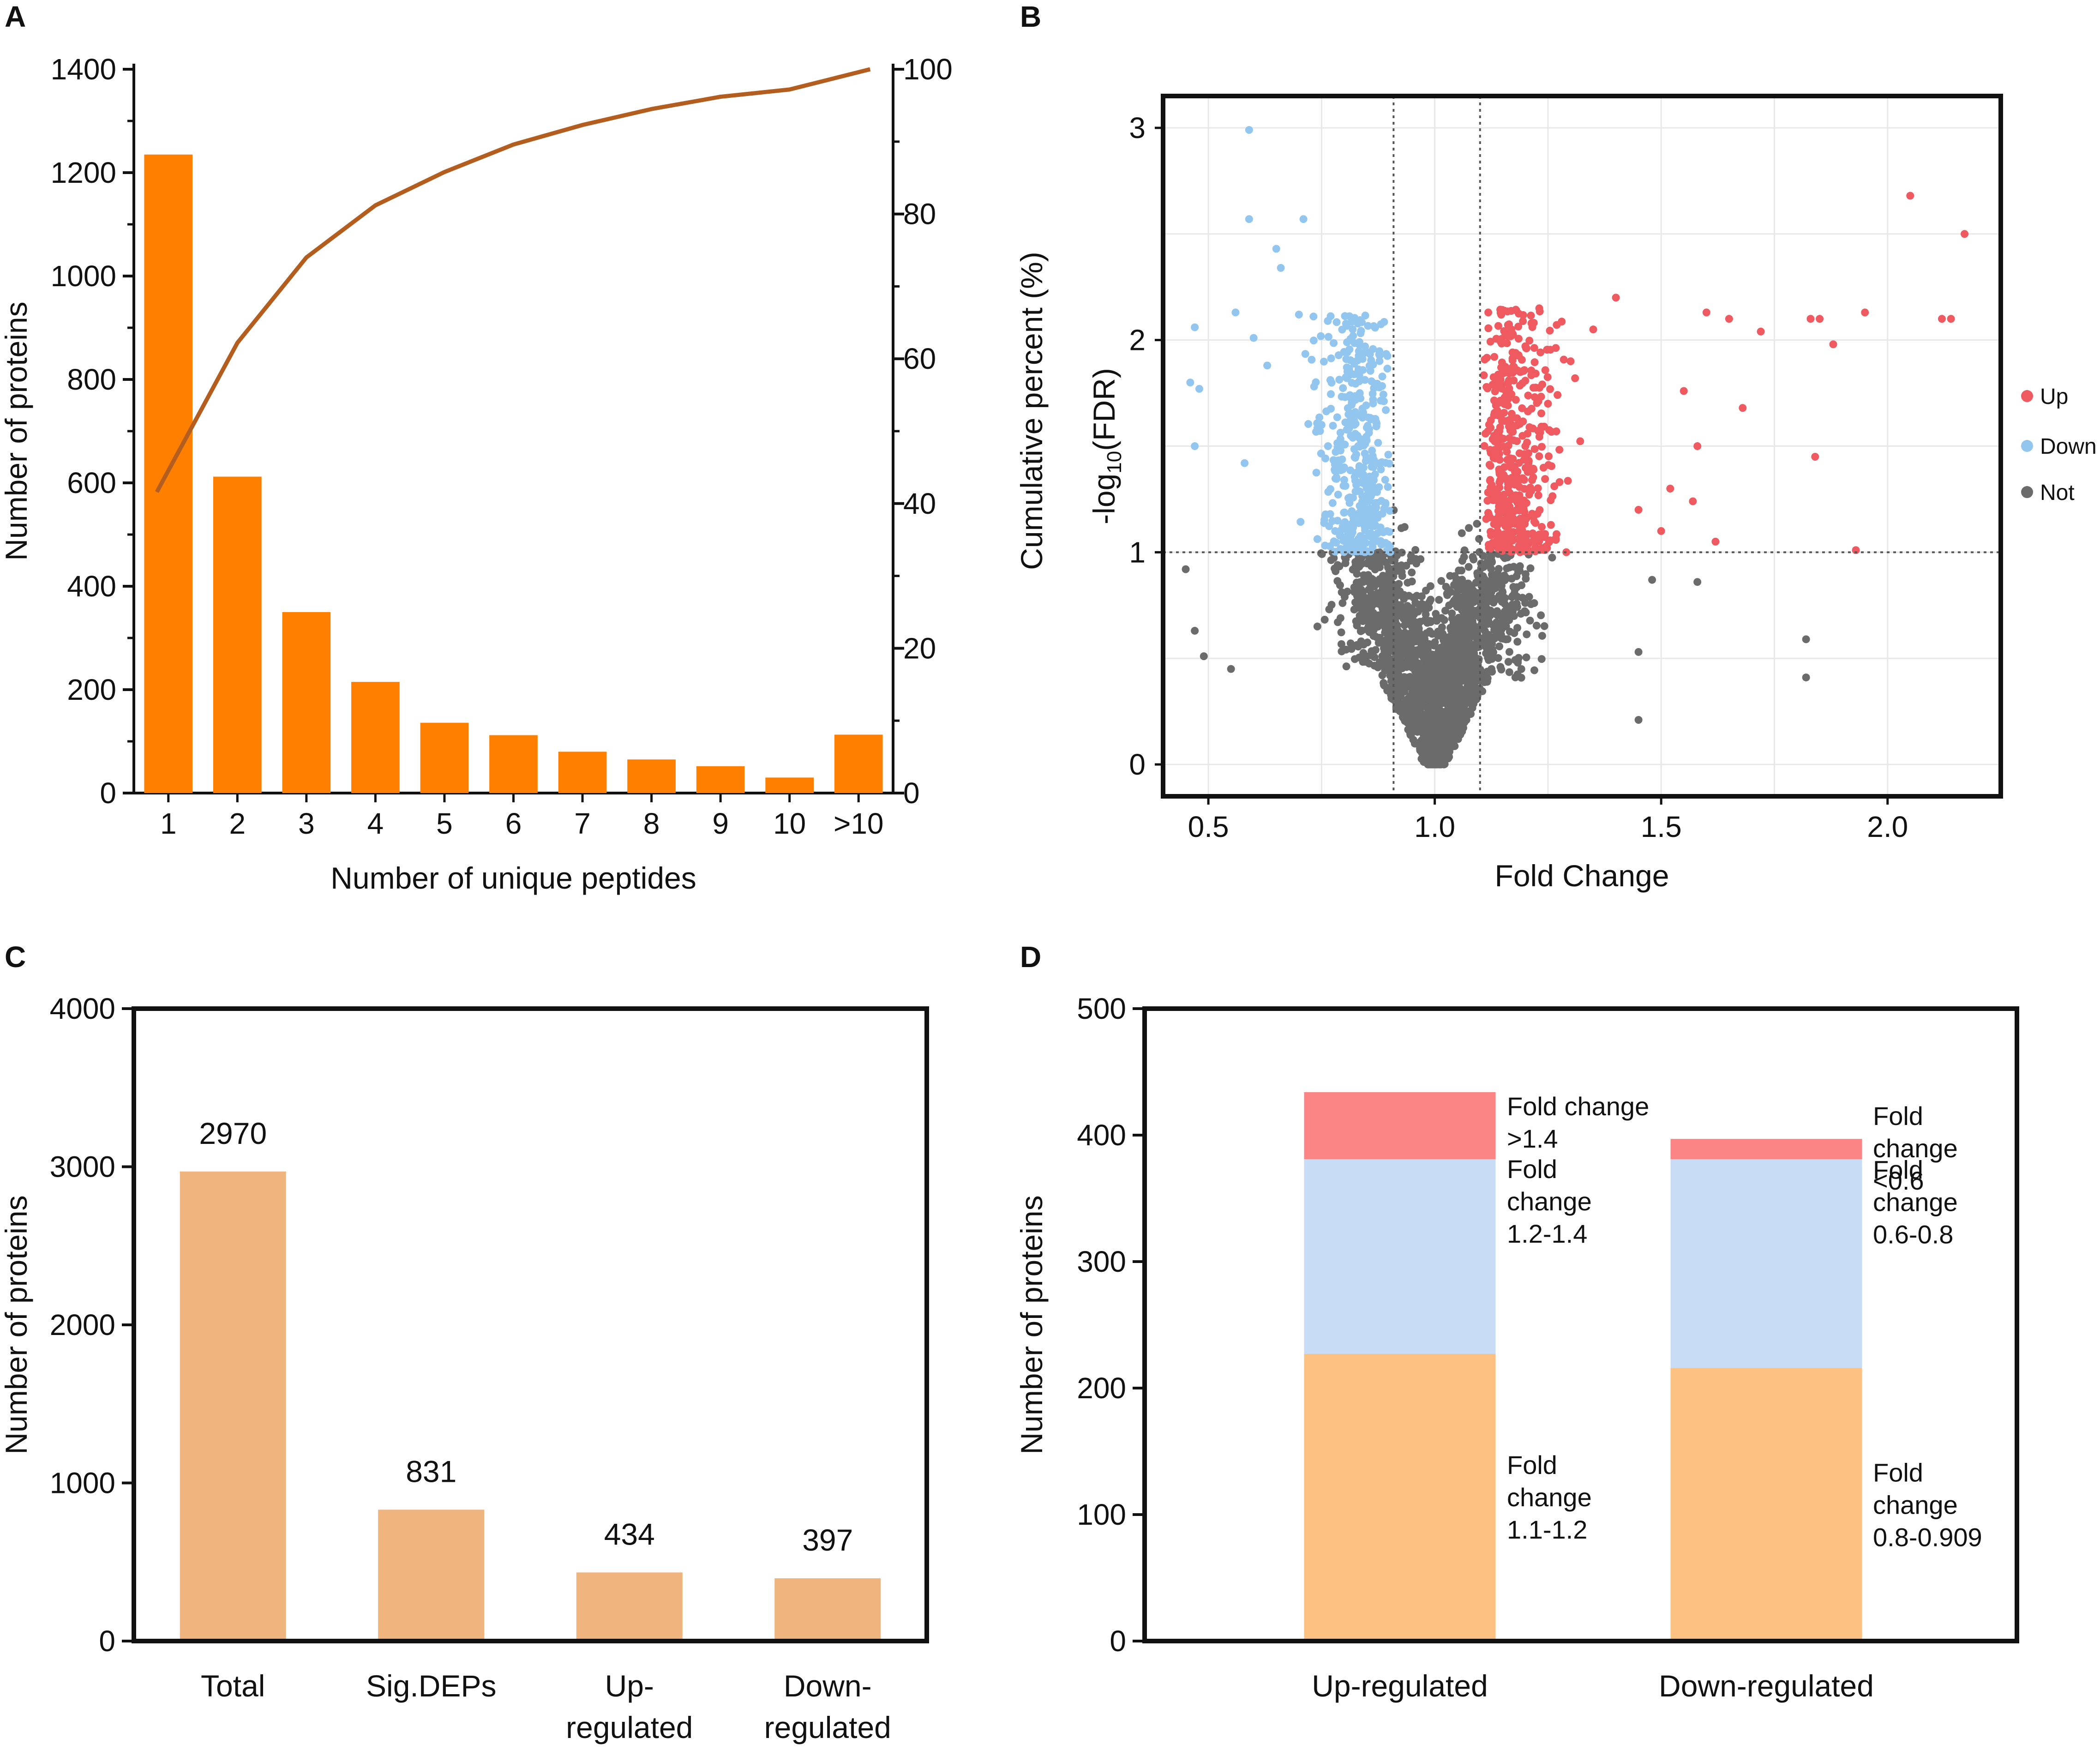 The height and width of the screenshot is (1750, 2100). I want to click on x-tick-label: 6, so click(513, 824).